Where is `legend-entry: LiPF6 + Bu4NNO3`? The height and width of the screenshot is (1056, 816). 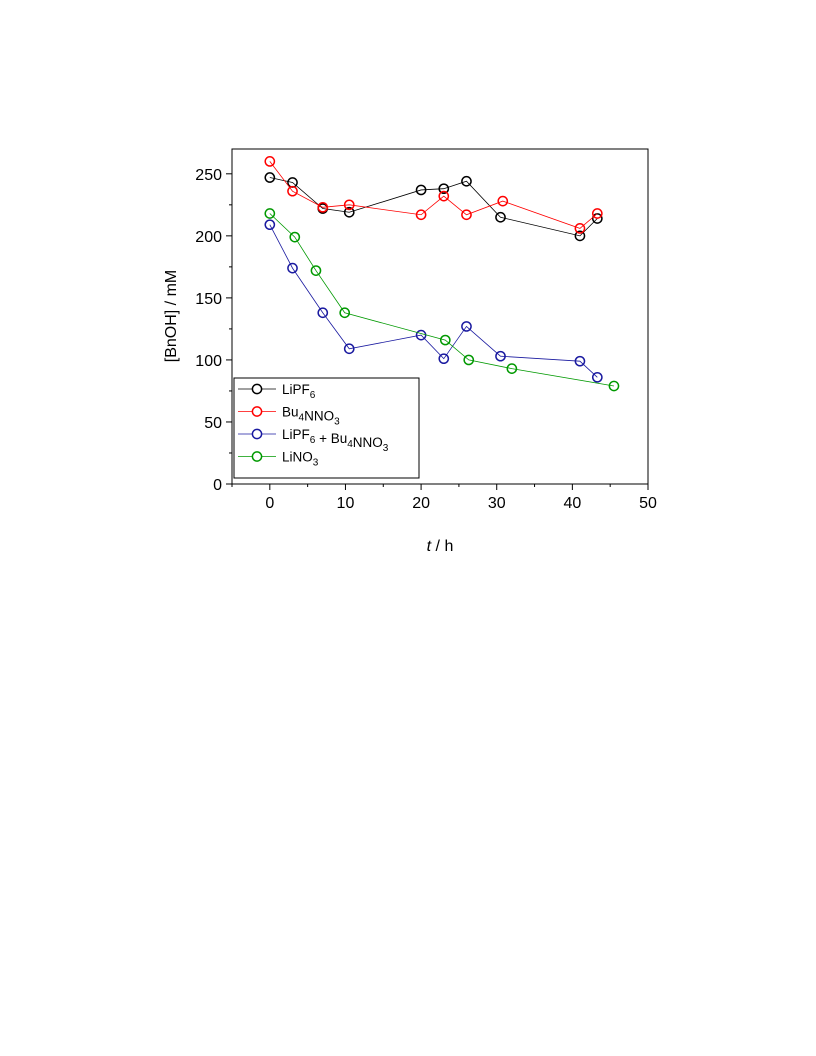 legend-entry: LiPF6 + Bu4NNO3 is located at coordinates (313, 440).